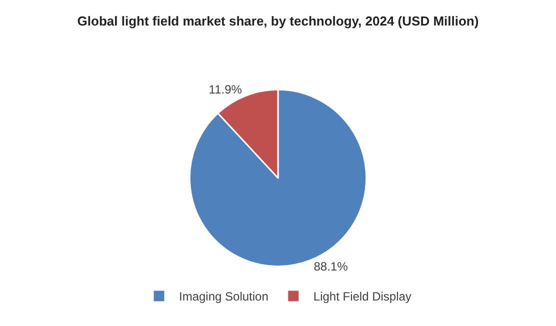 Image resolution: width=556 pixels, height=326 pixels. I want to click on legend-label: Light Field Display, so click(362, 297).